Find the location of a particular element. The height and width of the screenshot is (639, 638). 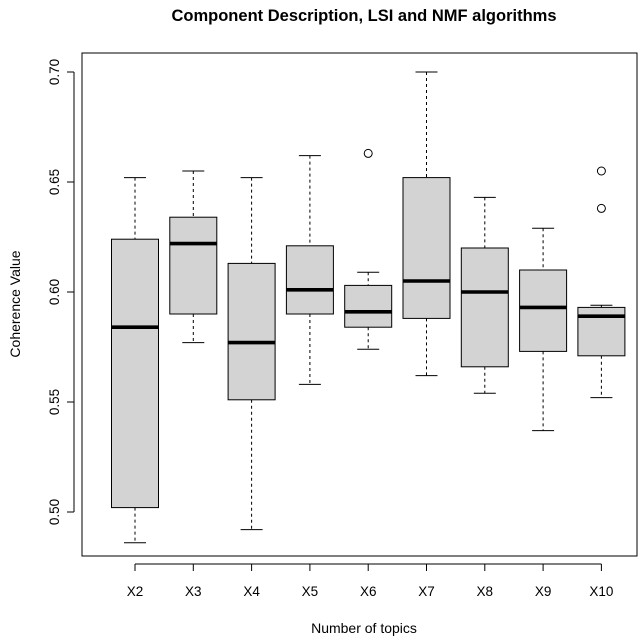

box-X5 is located at coordinates (309, 270).